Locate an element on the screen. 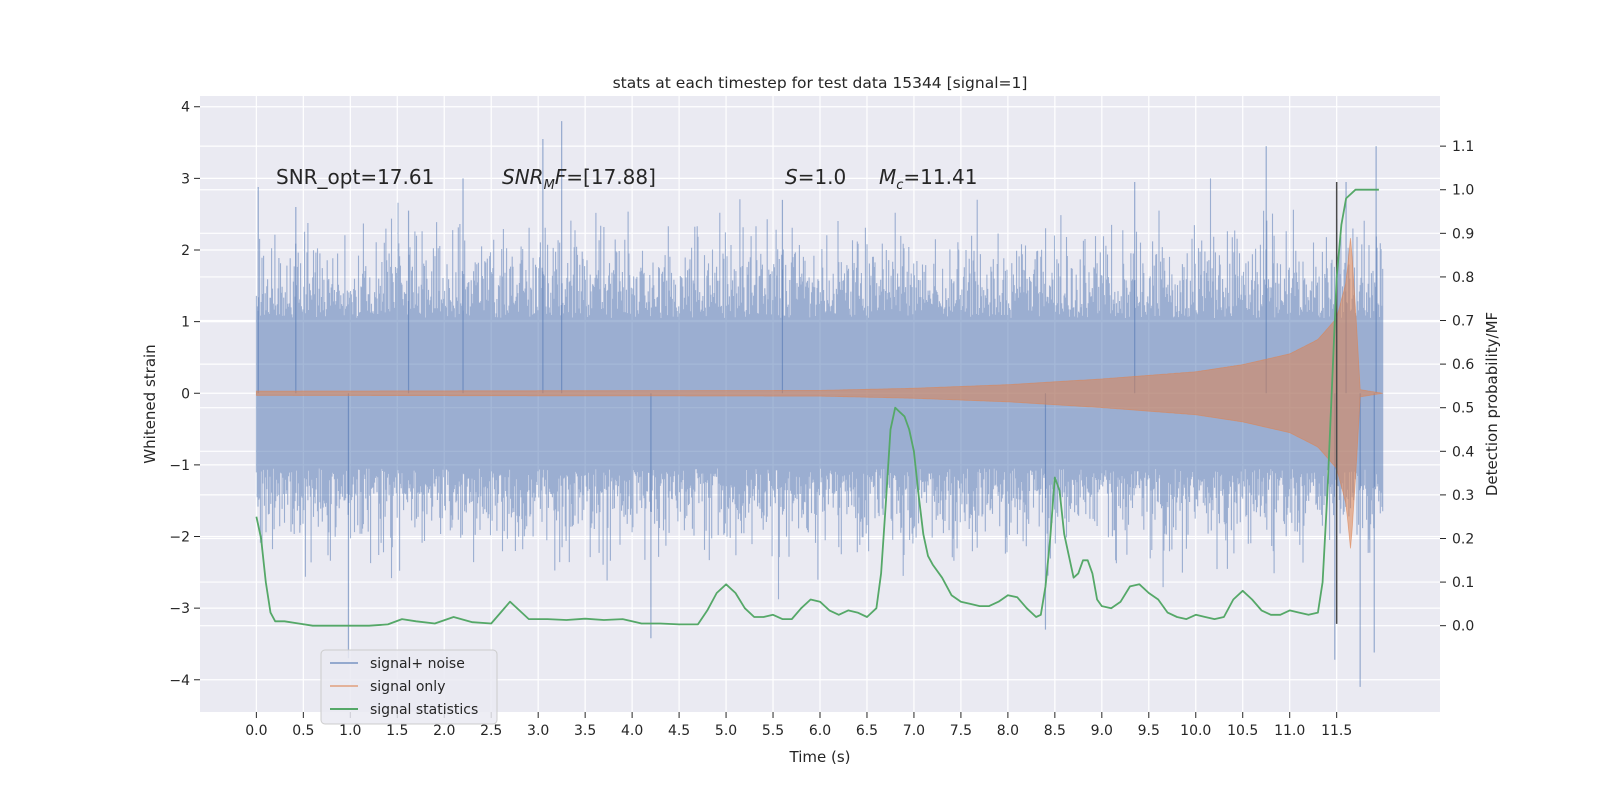 The width and height of the screenshot is (1600, 800). x-tick-label: 0.5 is located at coordinates (303, 731).